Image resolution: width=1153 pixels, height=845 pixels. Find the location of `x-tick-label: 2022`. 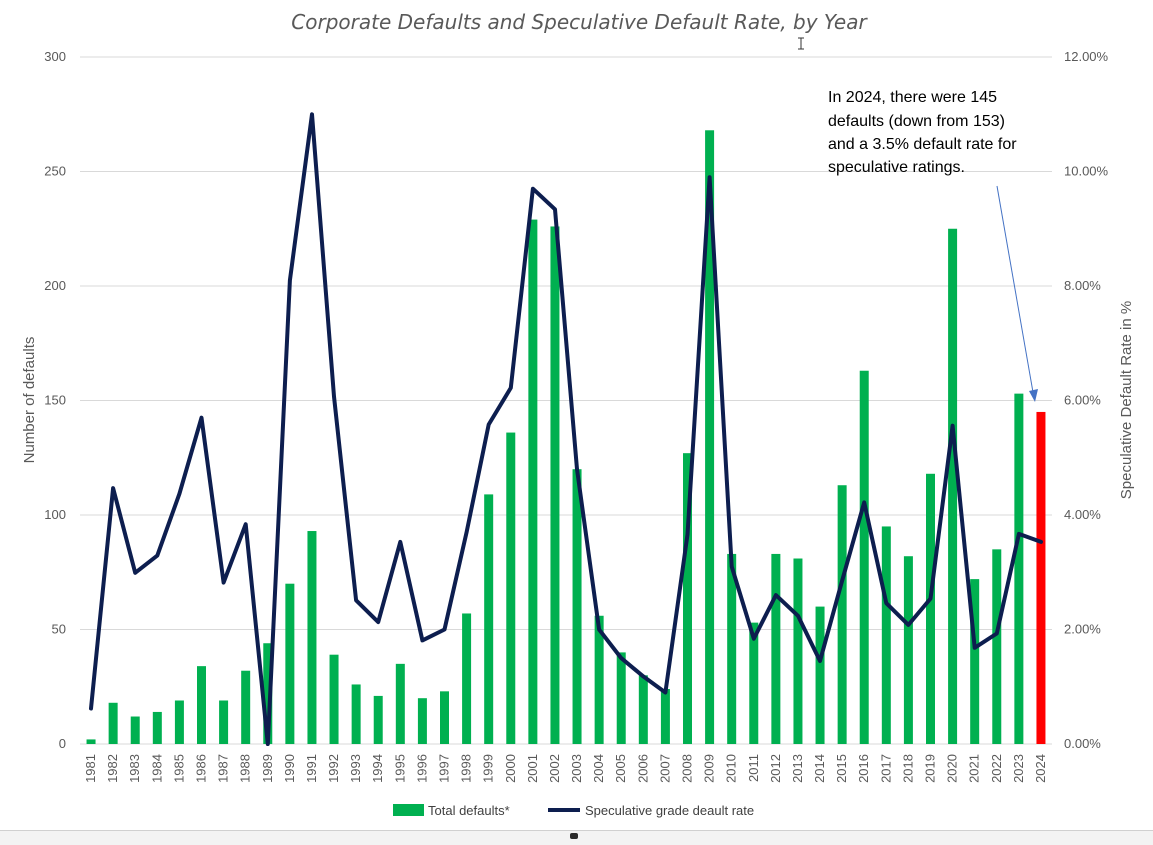

x-tick-label: 2022 is located at coordinates (996, 768).